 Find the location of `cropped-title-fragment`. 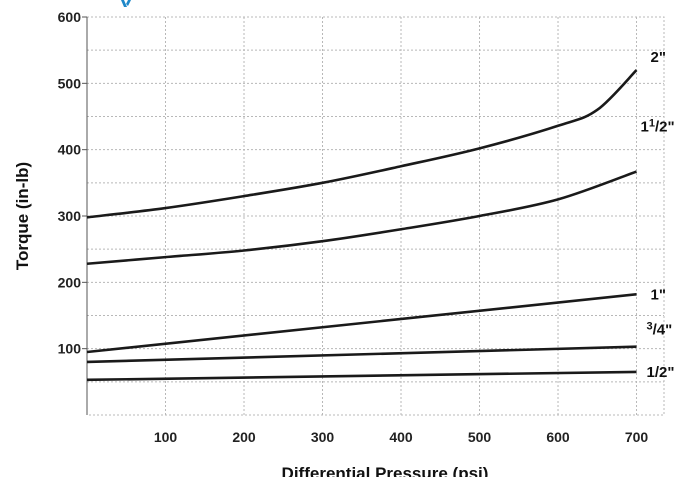

cropped-title-fragment is located at coordinates (126, 3).